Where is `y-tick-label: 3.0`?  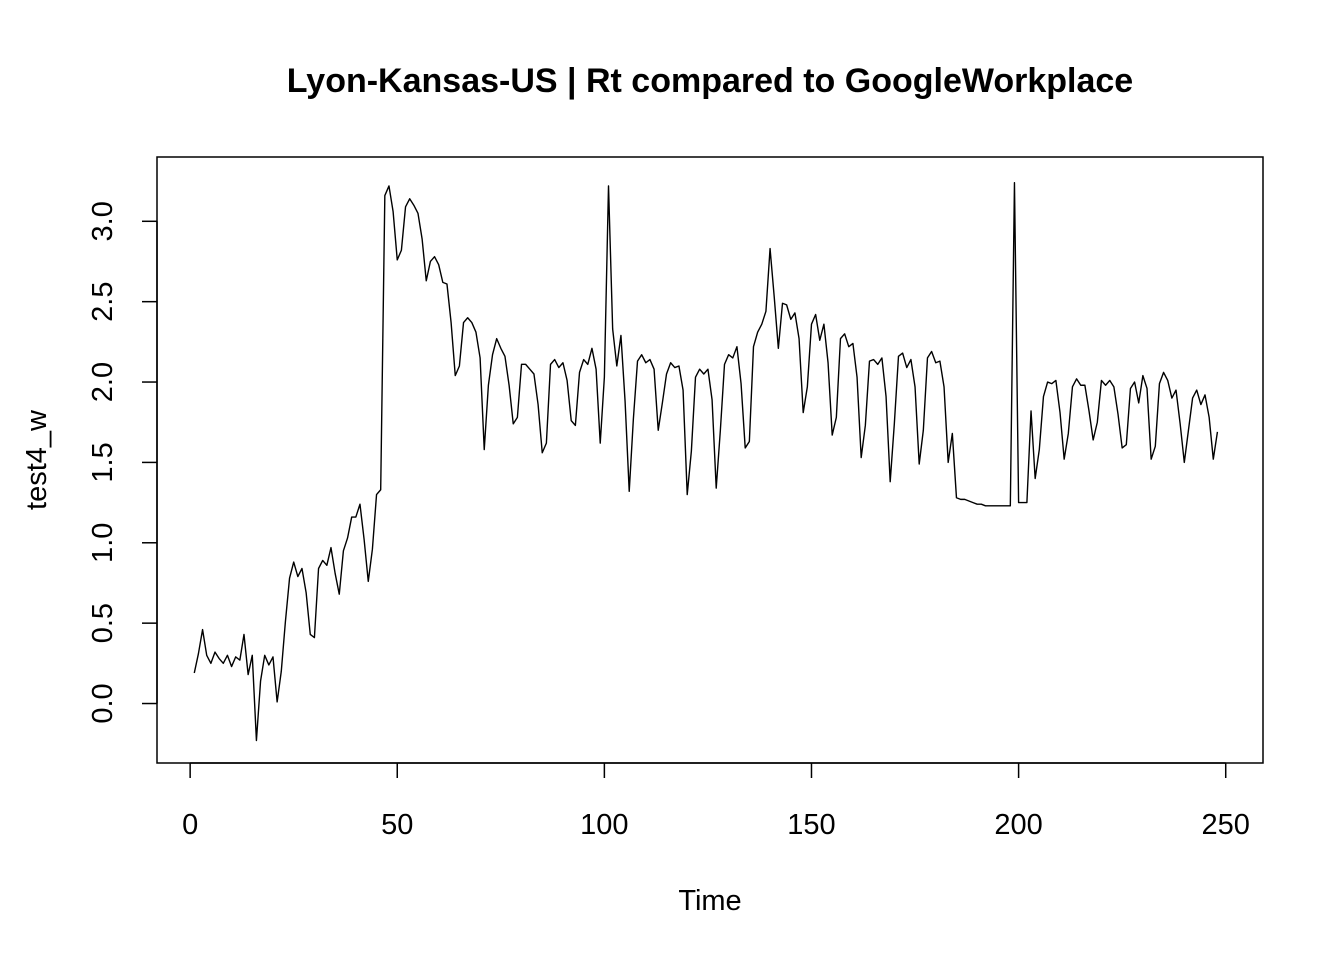 y-tick-label: 3.0 is located at coordinates (103, 221).